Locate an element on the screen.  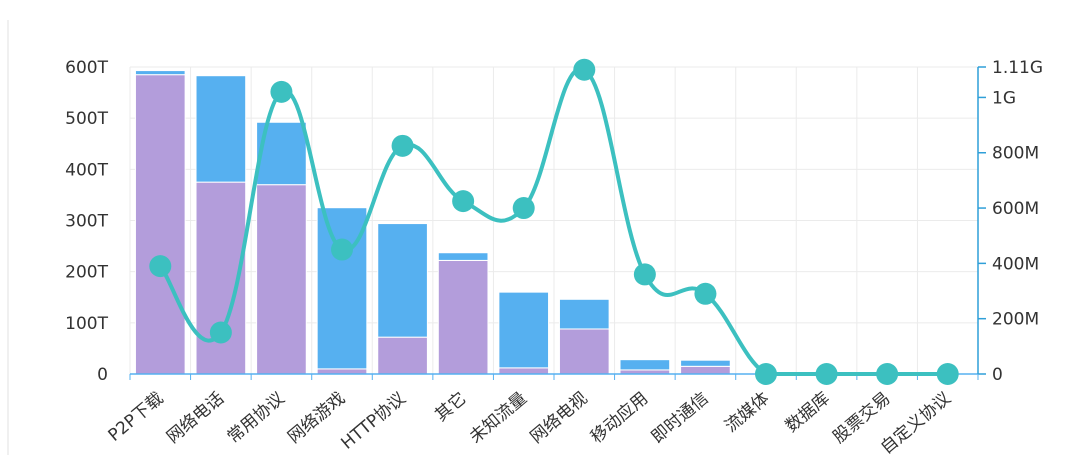
y-right-tick-label: 800M is located at coordinates (1015, 154).